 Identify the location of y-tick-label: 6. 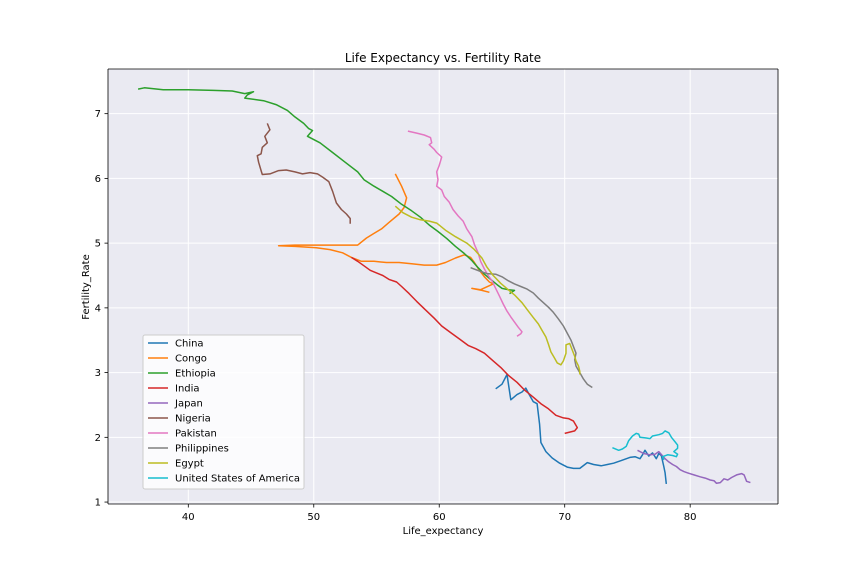
(98, 179).